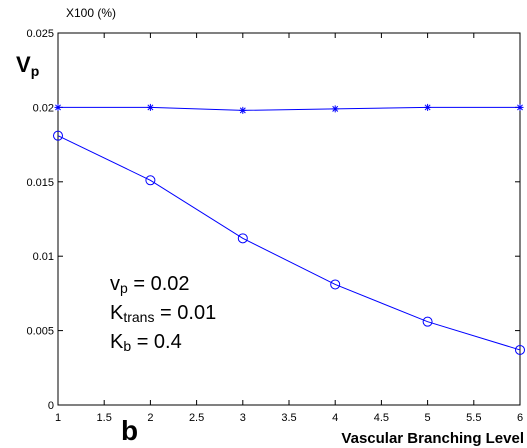  I want to click on annotation-ktrans-value: = 0.01, so click(185, 313).